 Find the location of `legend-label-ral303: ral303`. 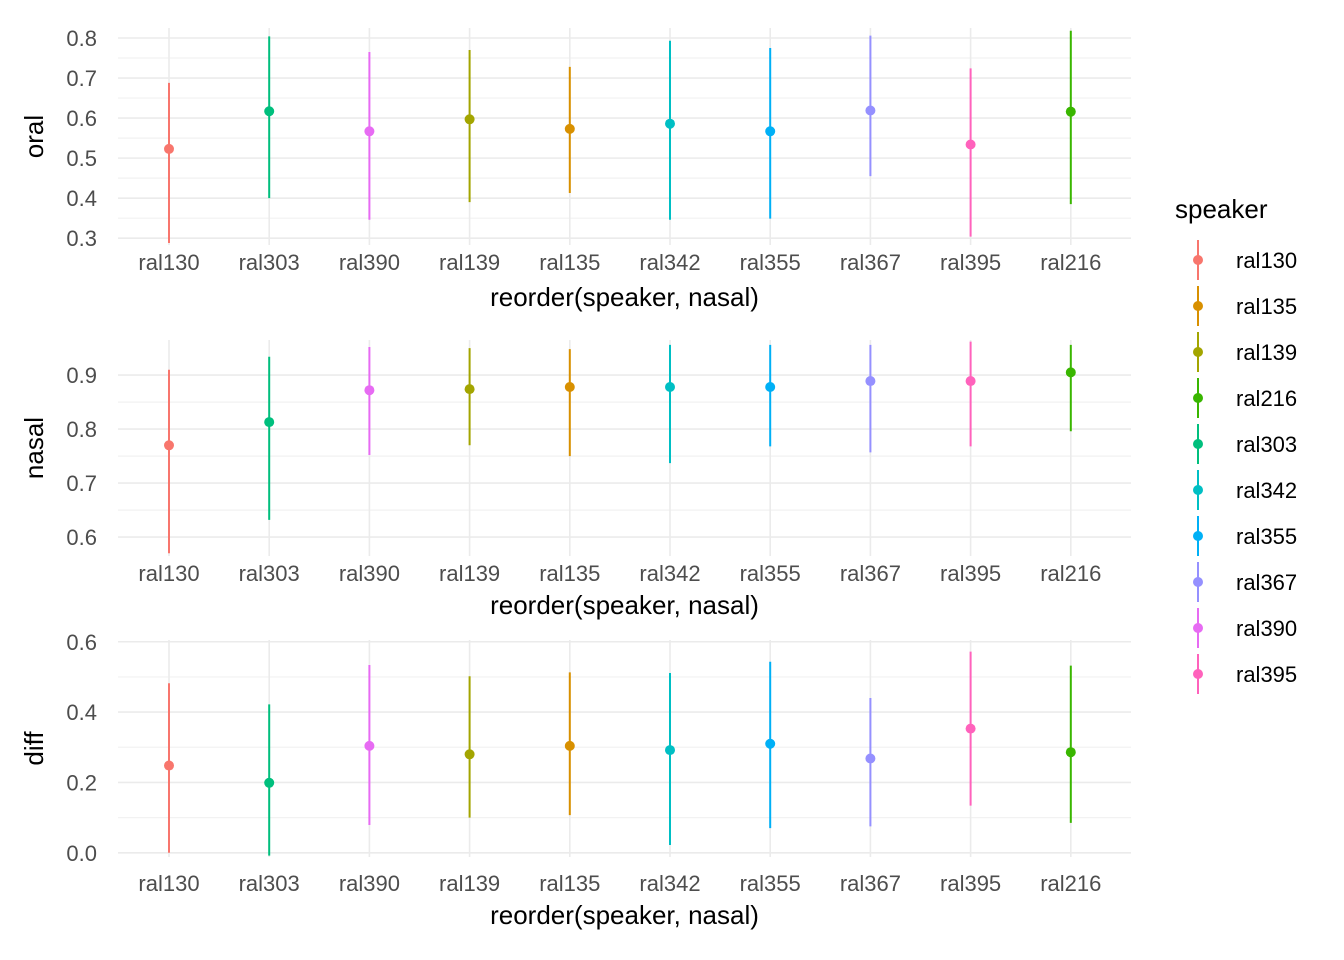

legend-label-ral303: ral303 is located at coordinates (1266, 444).